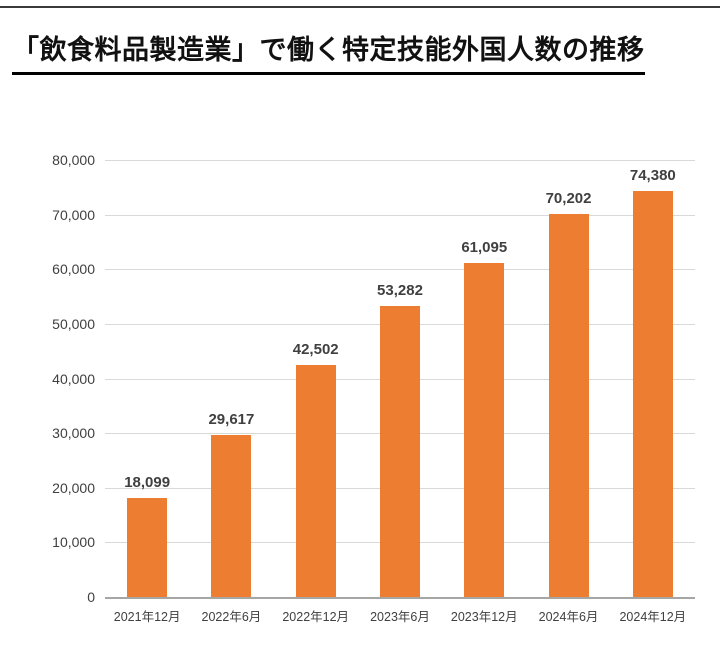 The width and height of the screenshot is (720, 666). What do you see at coordinates (568, 617) in the screenshot?
I see `x-category-label: 2024年6月` at bounding box center [568, 617].